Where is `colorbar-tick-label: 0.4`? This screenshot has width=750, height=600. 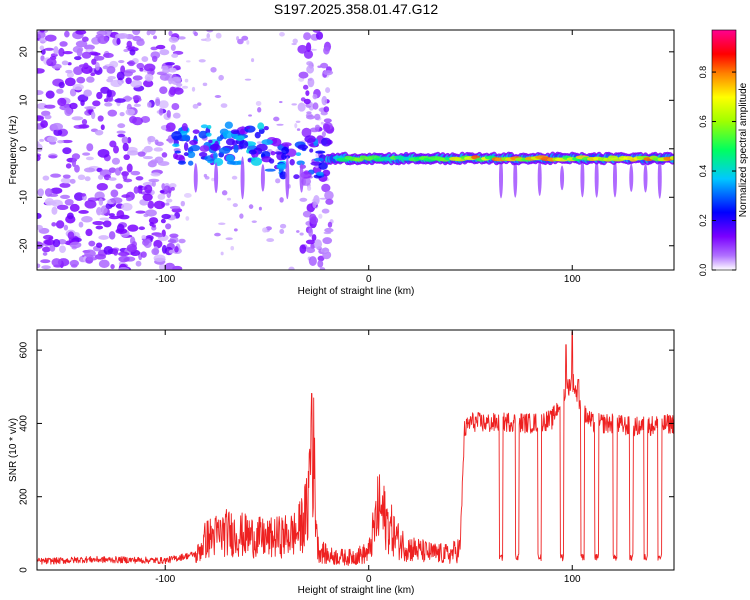
colorbar-tick-label: 0.4 is located at coordinates (703, 171).